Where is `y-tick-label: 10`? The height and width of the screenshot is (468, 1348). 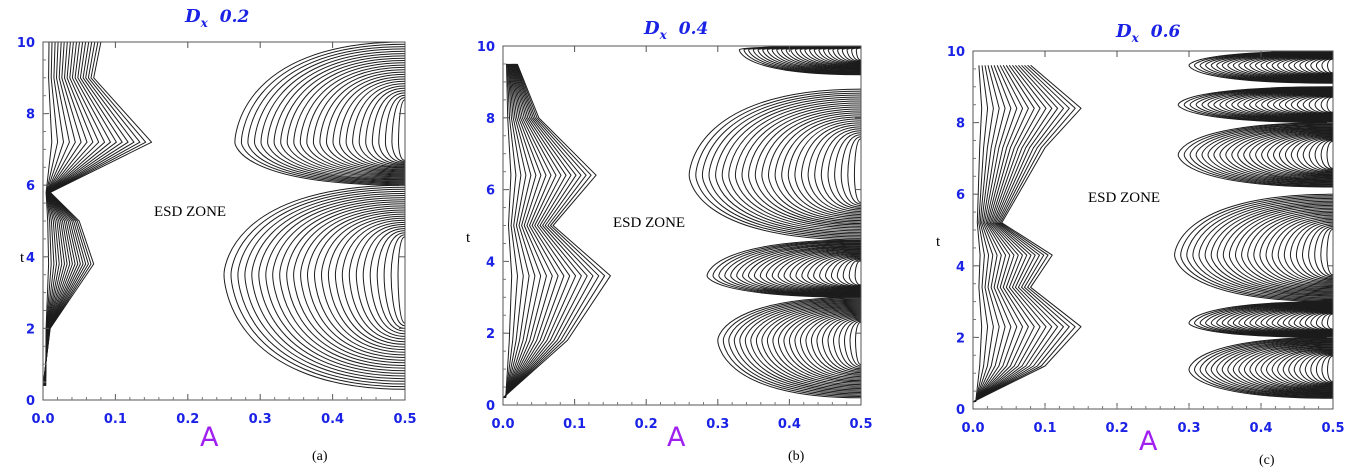
y-tick-label: 10 is located at coordinates (26, 43).